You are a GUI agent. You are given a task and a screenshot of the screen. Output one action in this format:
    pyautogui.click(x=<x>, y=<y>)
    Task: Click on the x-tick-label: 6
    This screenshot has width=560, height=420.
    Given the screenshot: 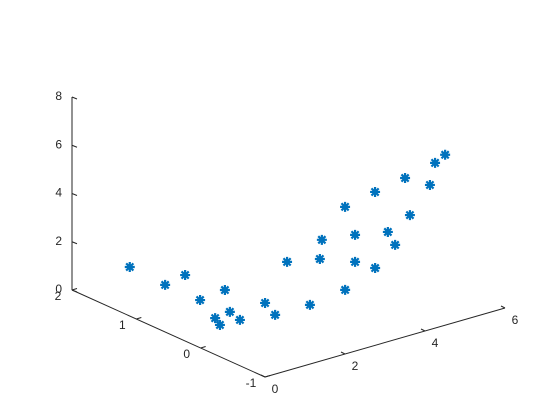 What is the action you would take?
    pyautogui.click(x=515, y=320)
    